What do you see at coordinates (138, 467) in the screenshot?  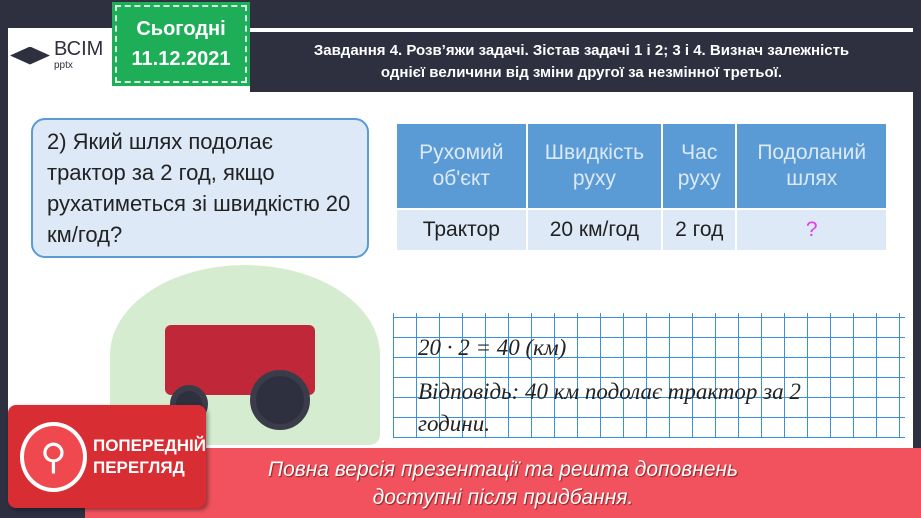 I see `preview-line2: ПЕРЕГЛЯД` at bounding box center [138, 467].